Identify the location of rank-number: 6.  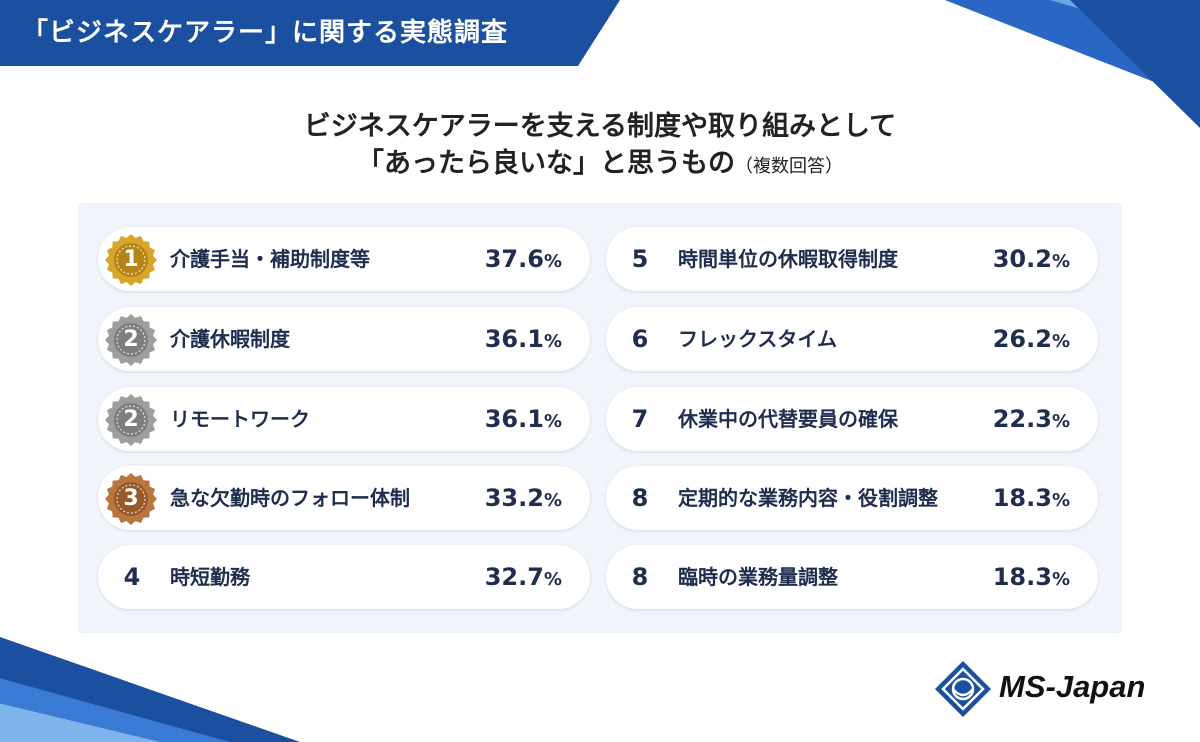
(640, 339).